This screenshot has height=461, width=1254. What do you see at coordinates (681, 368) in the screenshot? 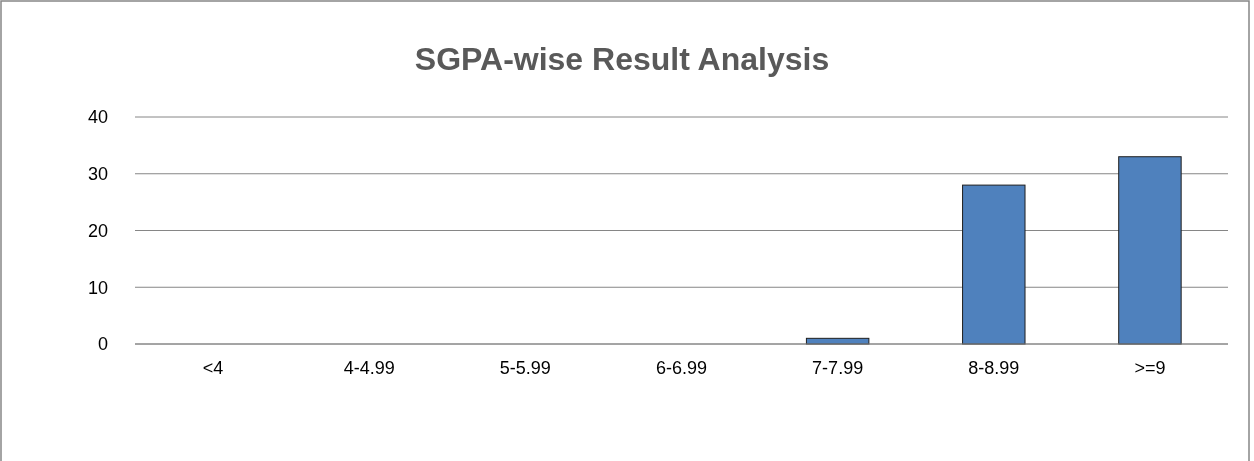
I see `x-tick-label: 6-6.99` at bounding box center [681, 368].